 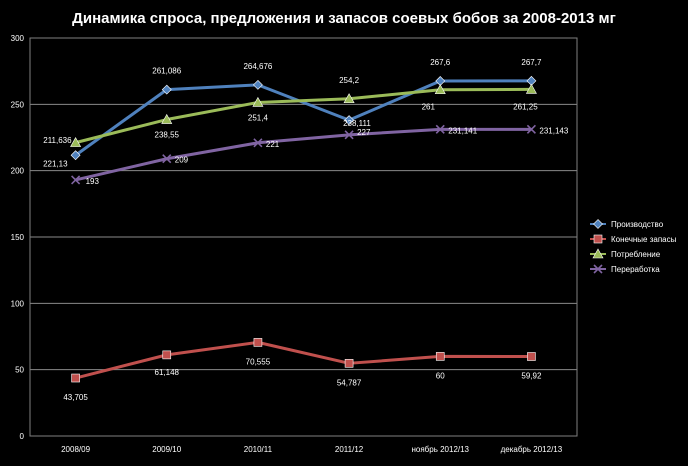 What do you see at coordinates (22, 436) in the screenshot?
I see `y-tick-label: 0` at bounding box center [22, 436].